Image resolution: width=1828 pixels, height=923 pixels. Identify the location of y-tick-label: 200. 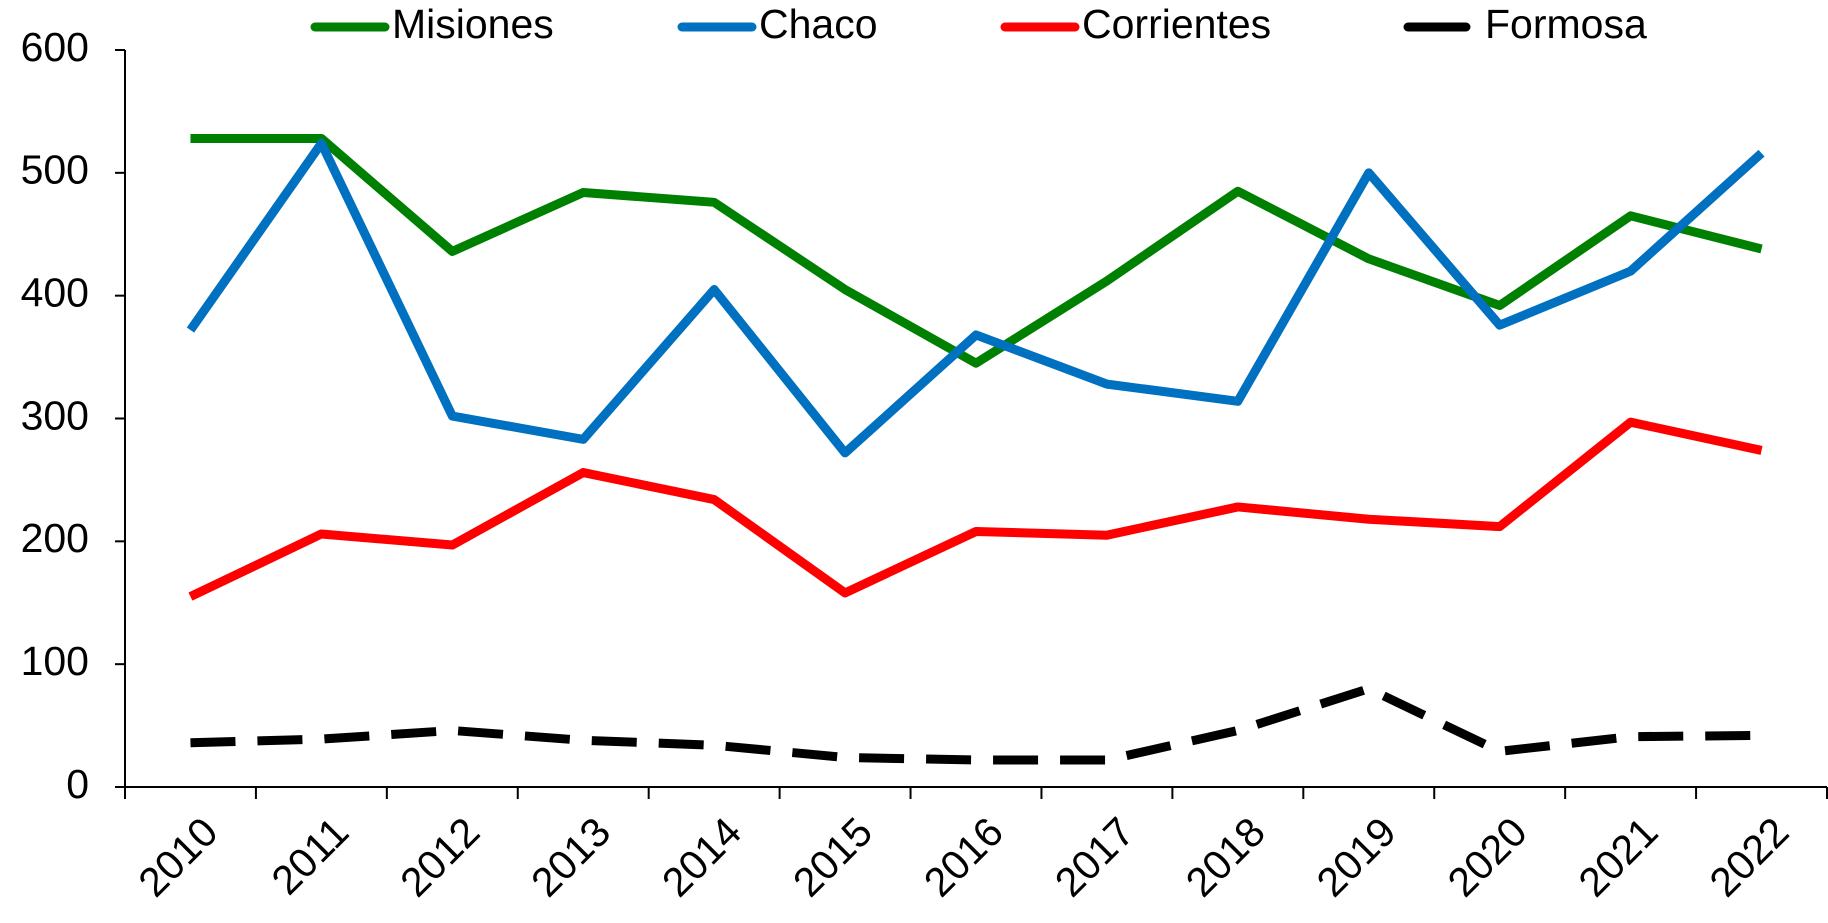
(55, 538).